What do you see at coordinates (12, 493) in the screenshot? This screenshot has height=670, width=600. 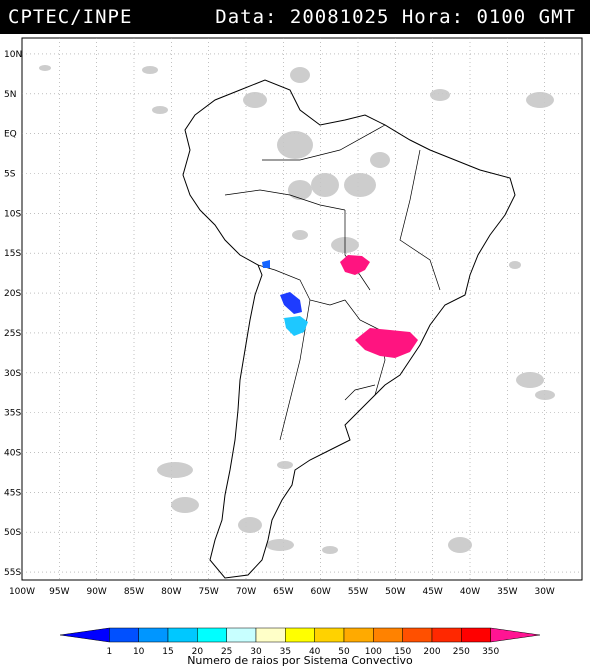 I see `lat-label: 45S` at bounding box center [12, 493].